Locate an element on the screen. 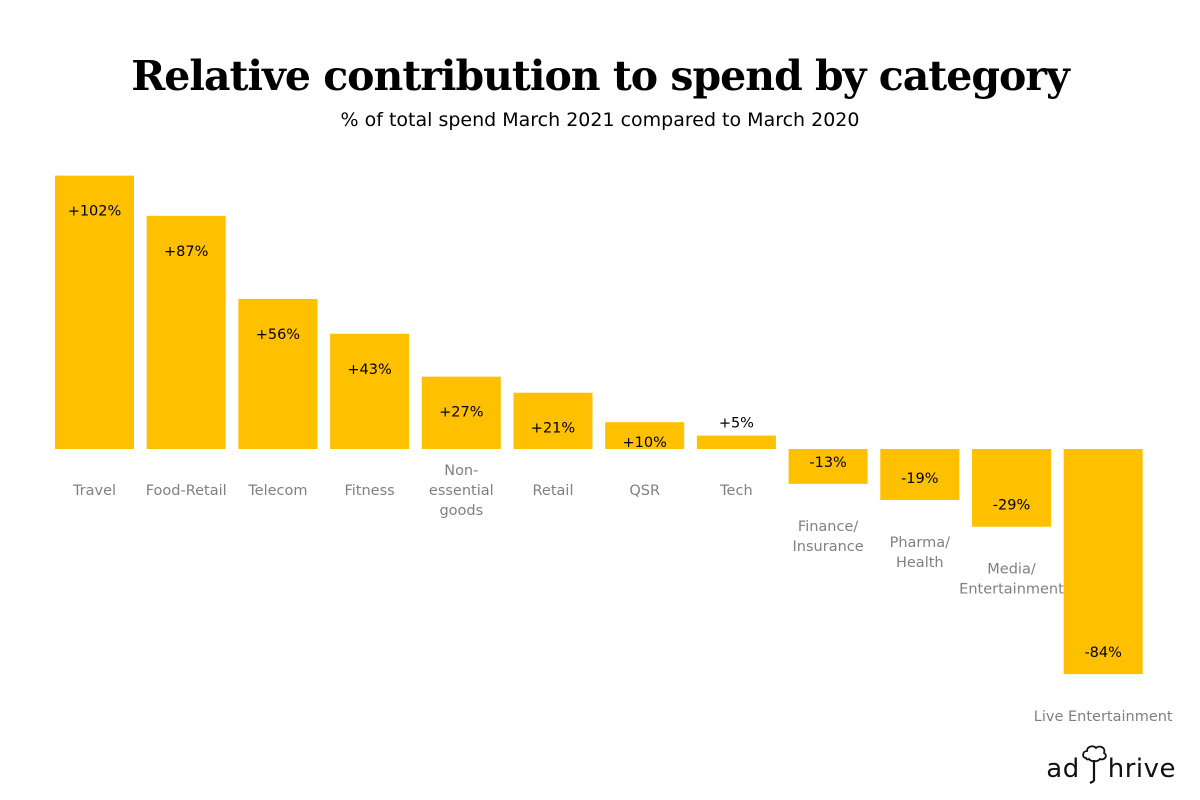 This screenshot has height=800, width=1200. category-label: Media/ is located at coordinates (1011, 570).